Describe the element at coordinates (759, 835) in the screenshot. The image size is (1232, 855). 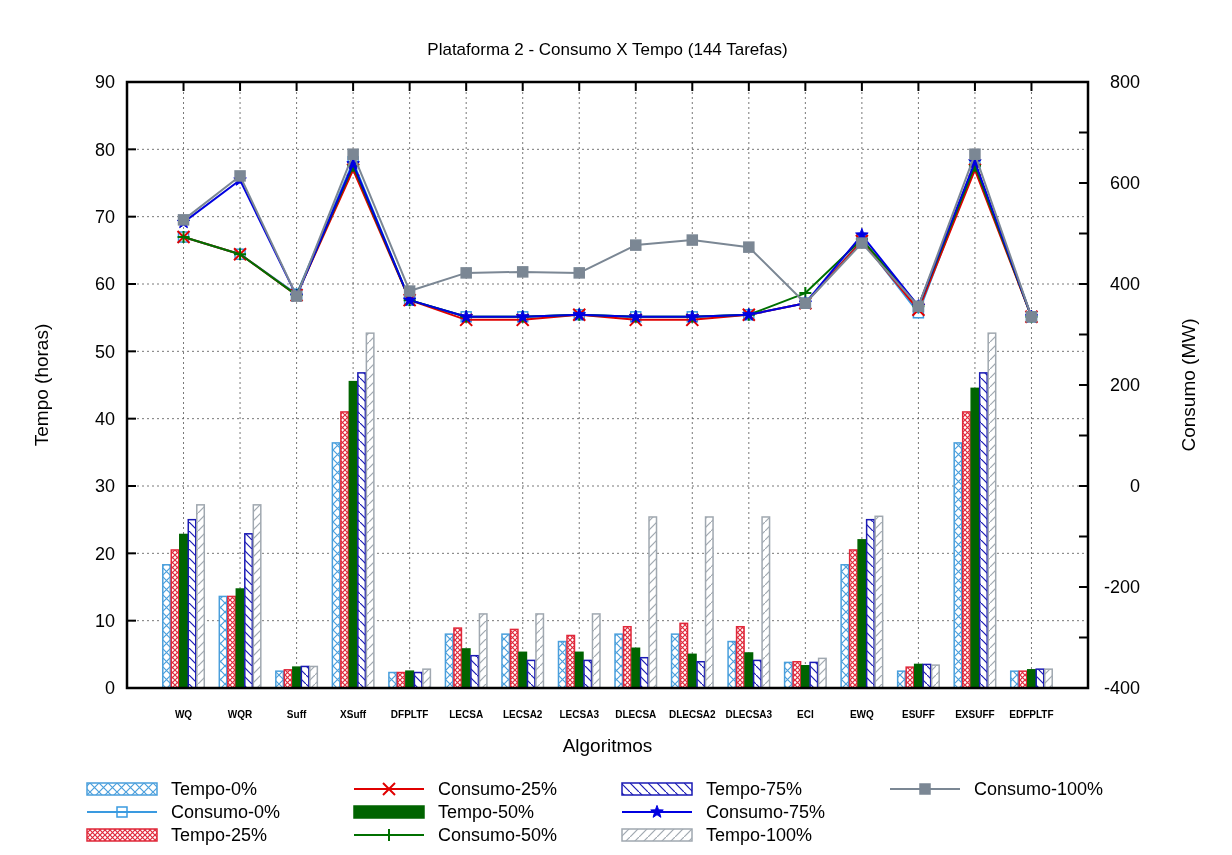
I see `legend-label: Tempo-100%` at that location.